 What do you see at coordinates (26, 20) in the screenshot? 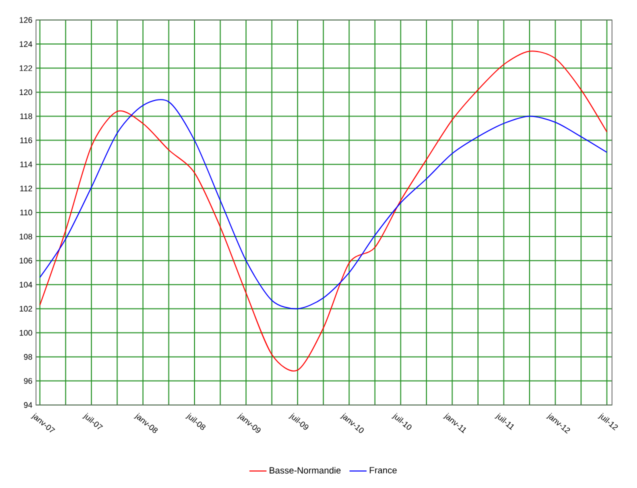
I see `y-tick-label: 126` at bounding box center [26, 20].